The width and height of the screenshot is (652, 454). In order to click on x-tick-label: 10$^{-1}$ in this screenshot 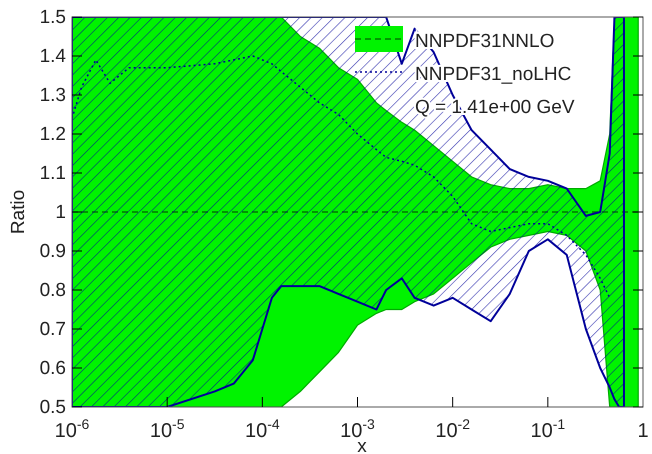, I will do `click(548, 429)`.